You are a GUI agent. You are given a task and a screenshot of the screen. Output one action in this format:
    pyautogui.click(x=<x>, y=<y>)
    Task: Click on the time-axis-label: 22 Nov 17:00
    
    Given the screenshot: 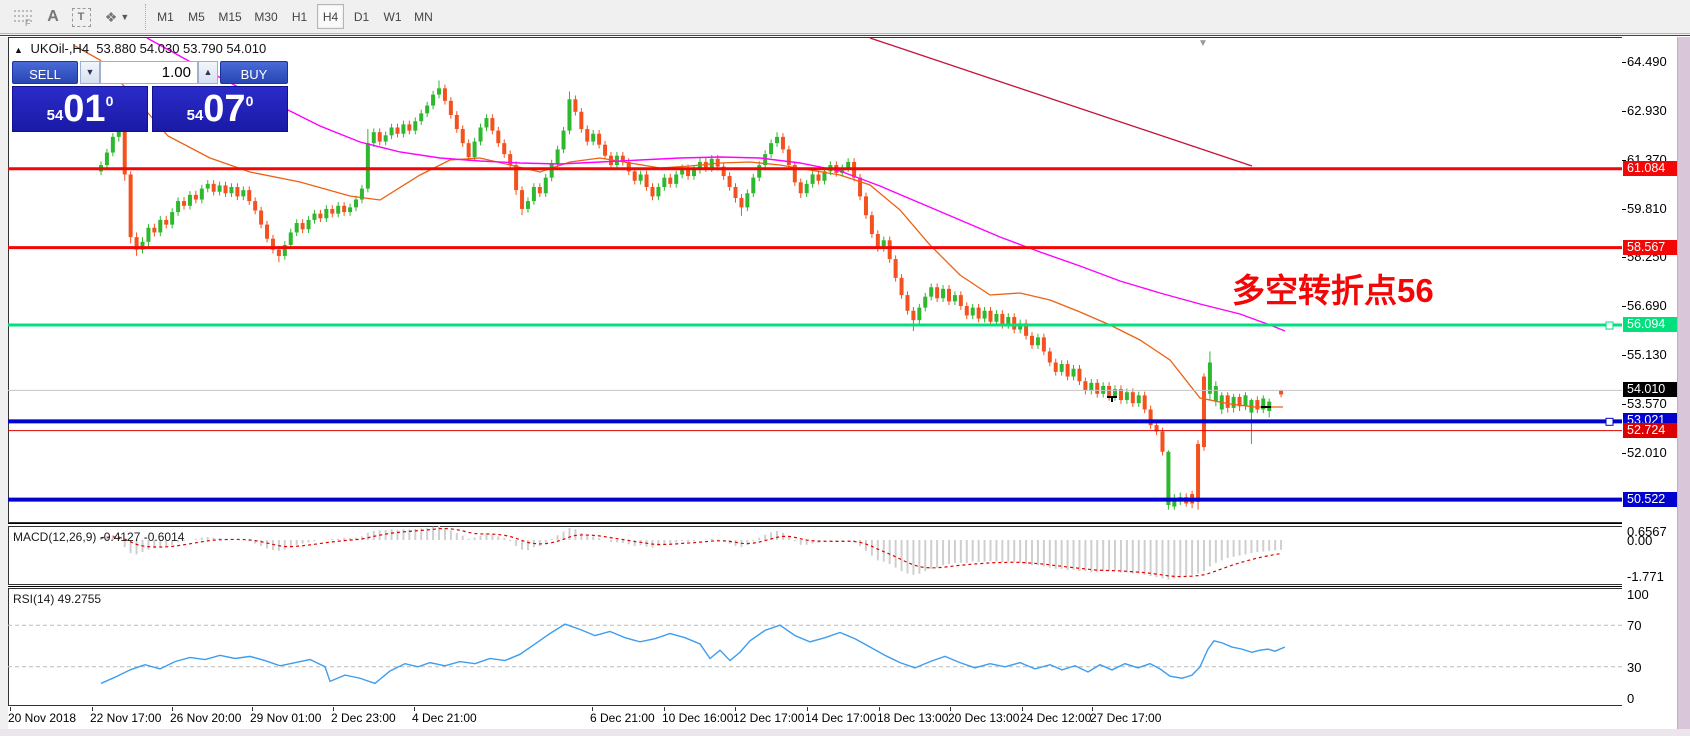 What is the action you would take?
    pyautogui.click(x=126, y=718)
    